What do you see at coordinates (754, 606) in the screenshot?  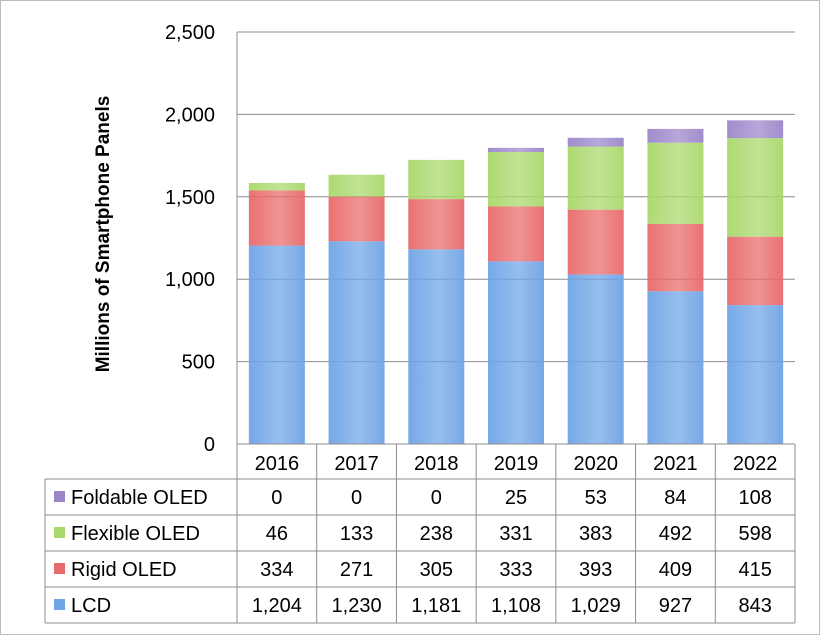 I see `data-value-label: 843` at bounding box center [754, 606].